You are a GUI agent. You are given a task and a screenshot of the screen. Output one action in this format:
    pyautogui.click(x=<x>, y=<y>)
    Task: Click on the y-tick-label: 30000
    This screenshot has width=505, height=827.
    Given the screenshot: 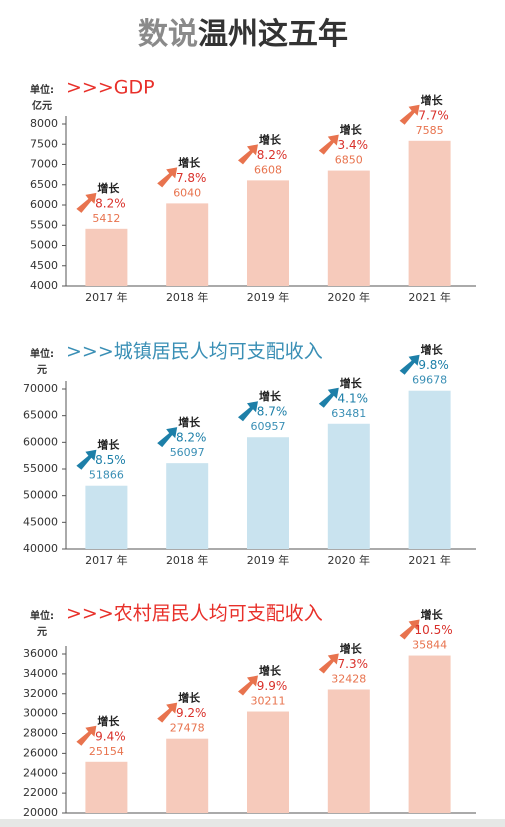 What is the action you would take?
    pyautogui.click(x=40, y=713)
    